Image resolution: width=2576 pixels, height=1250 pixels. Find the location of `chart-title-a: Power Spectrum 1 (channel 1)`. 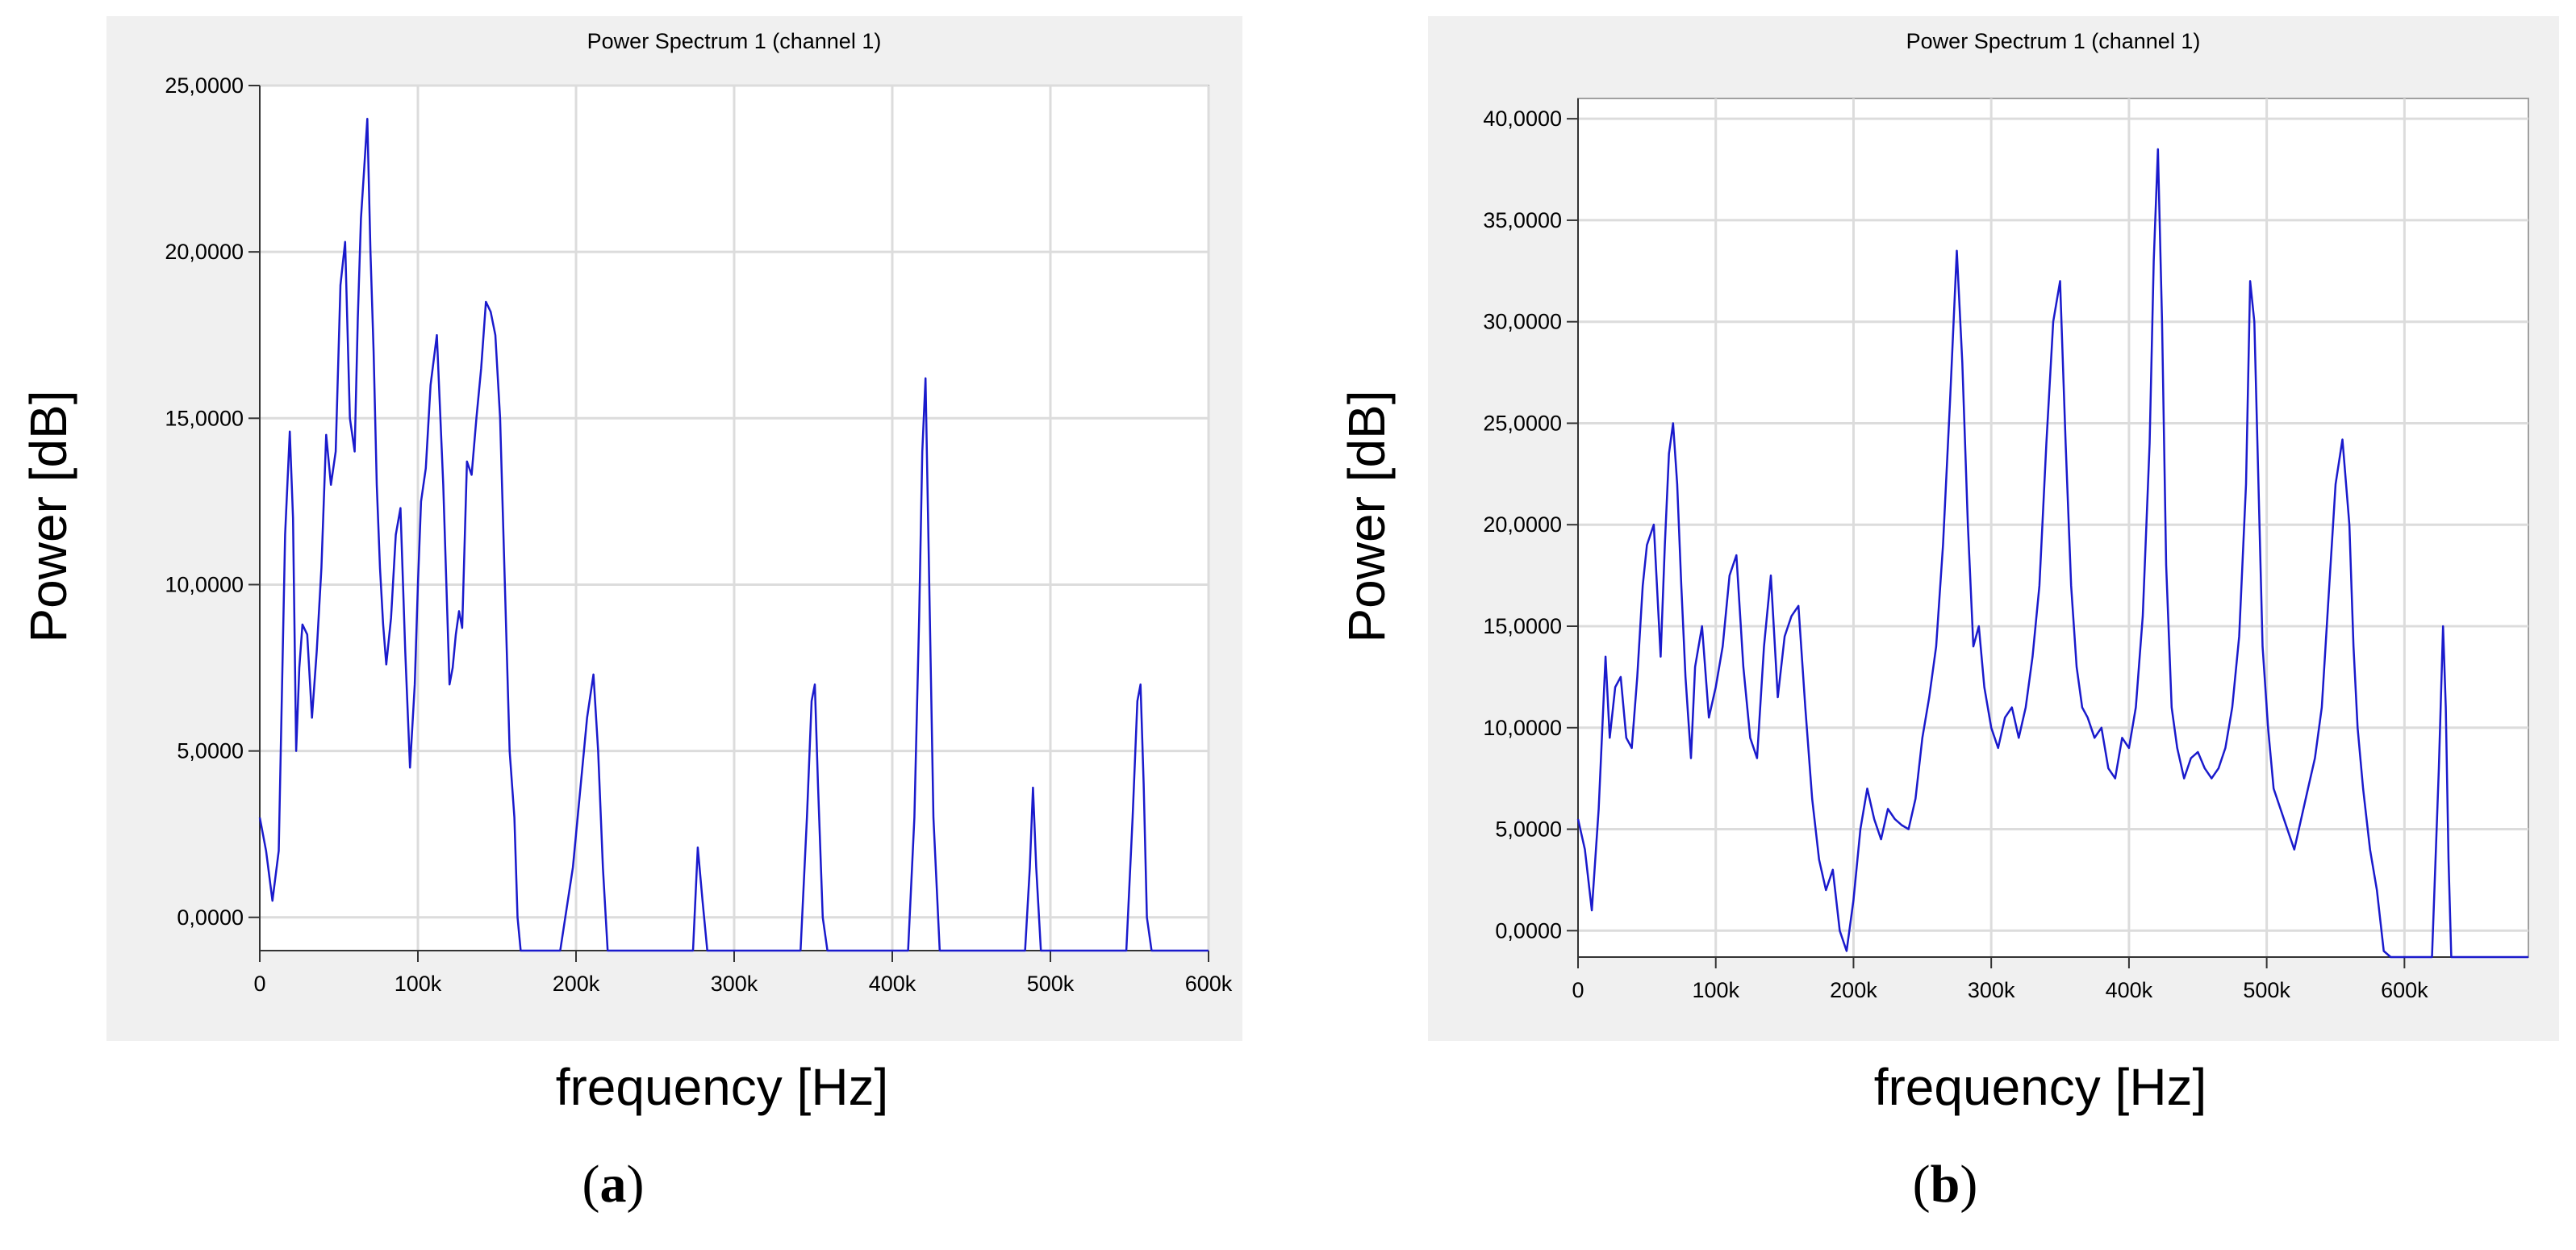

chart-title-a: Power Spectrum 1 (channel 1) is located at coordinates (734, 41).